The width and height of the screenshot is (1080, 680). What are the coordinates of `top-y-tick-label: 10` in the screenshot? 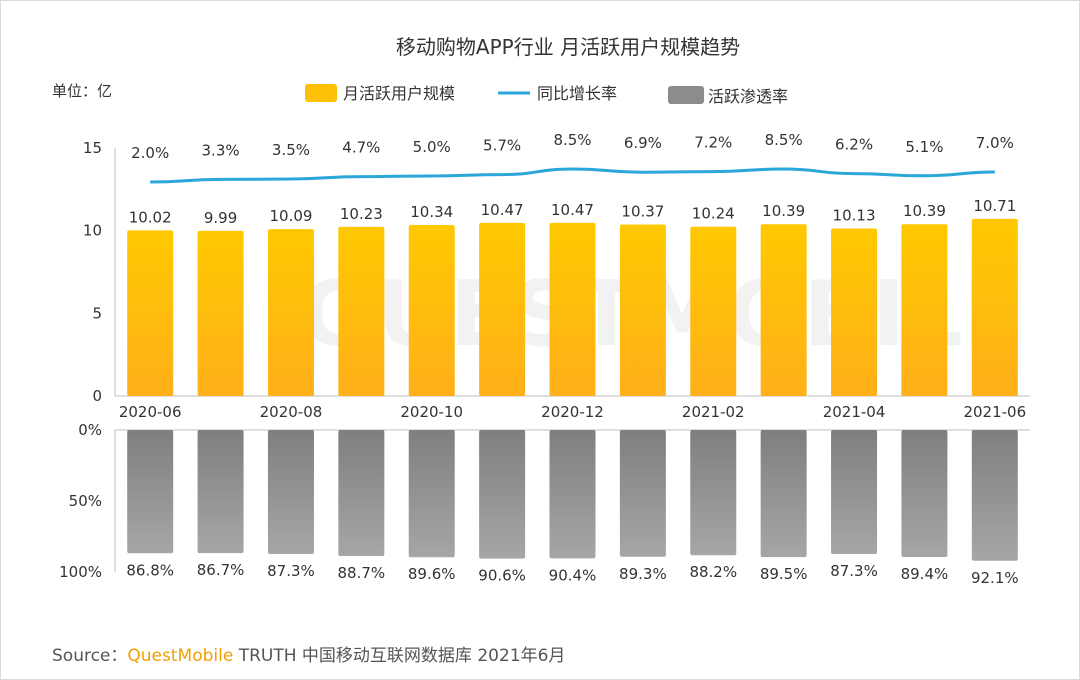 It's located at (92, 231).